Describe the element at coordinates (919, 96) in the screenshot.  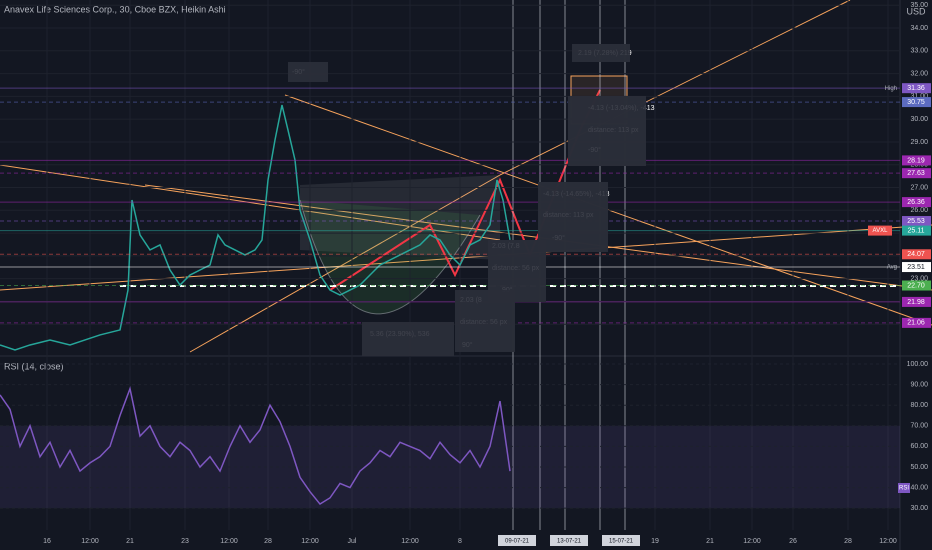
I see `y-tick-label: 31.00` at that location.